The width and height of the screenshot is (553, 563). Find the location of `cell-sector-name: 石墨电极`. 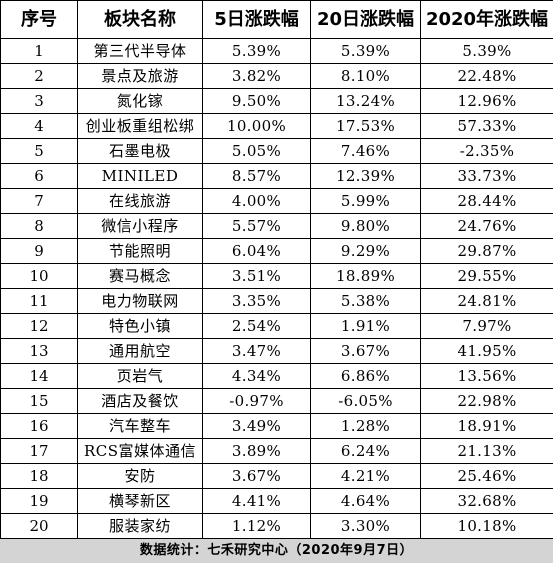

cell-sector-name: 石墨电极 is located at coordinates (140, 151).